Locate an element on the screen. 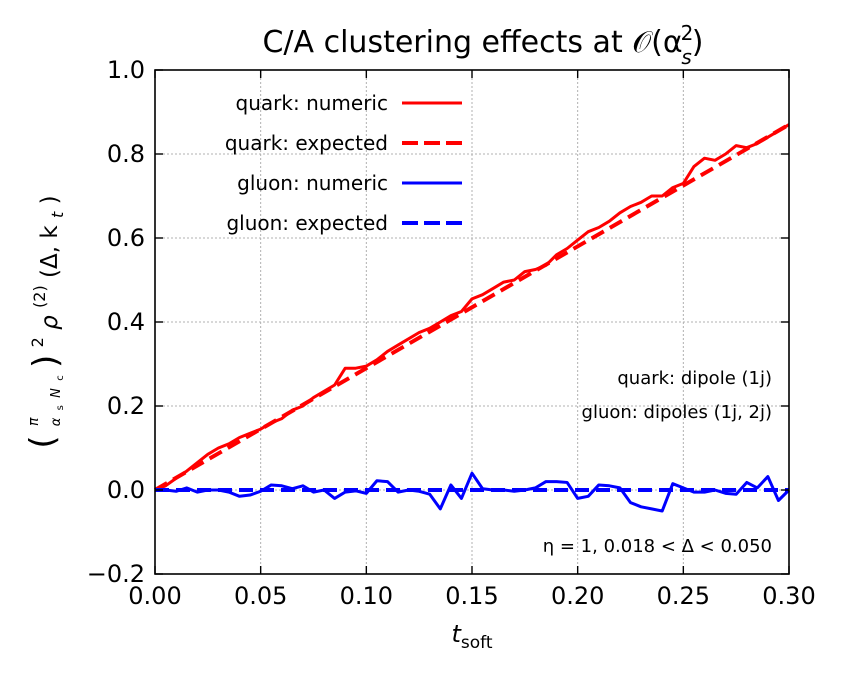 This screenshot has height=674, width=842. y-tick-label: 0.4 is located at coordinates (126, 322).